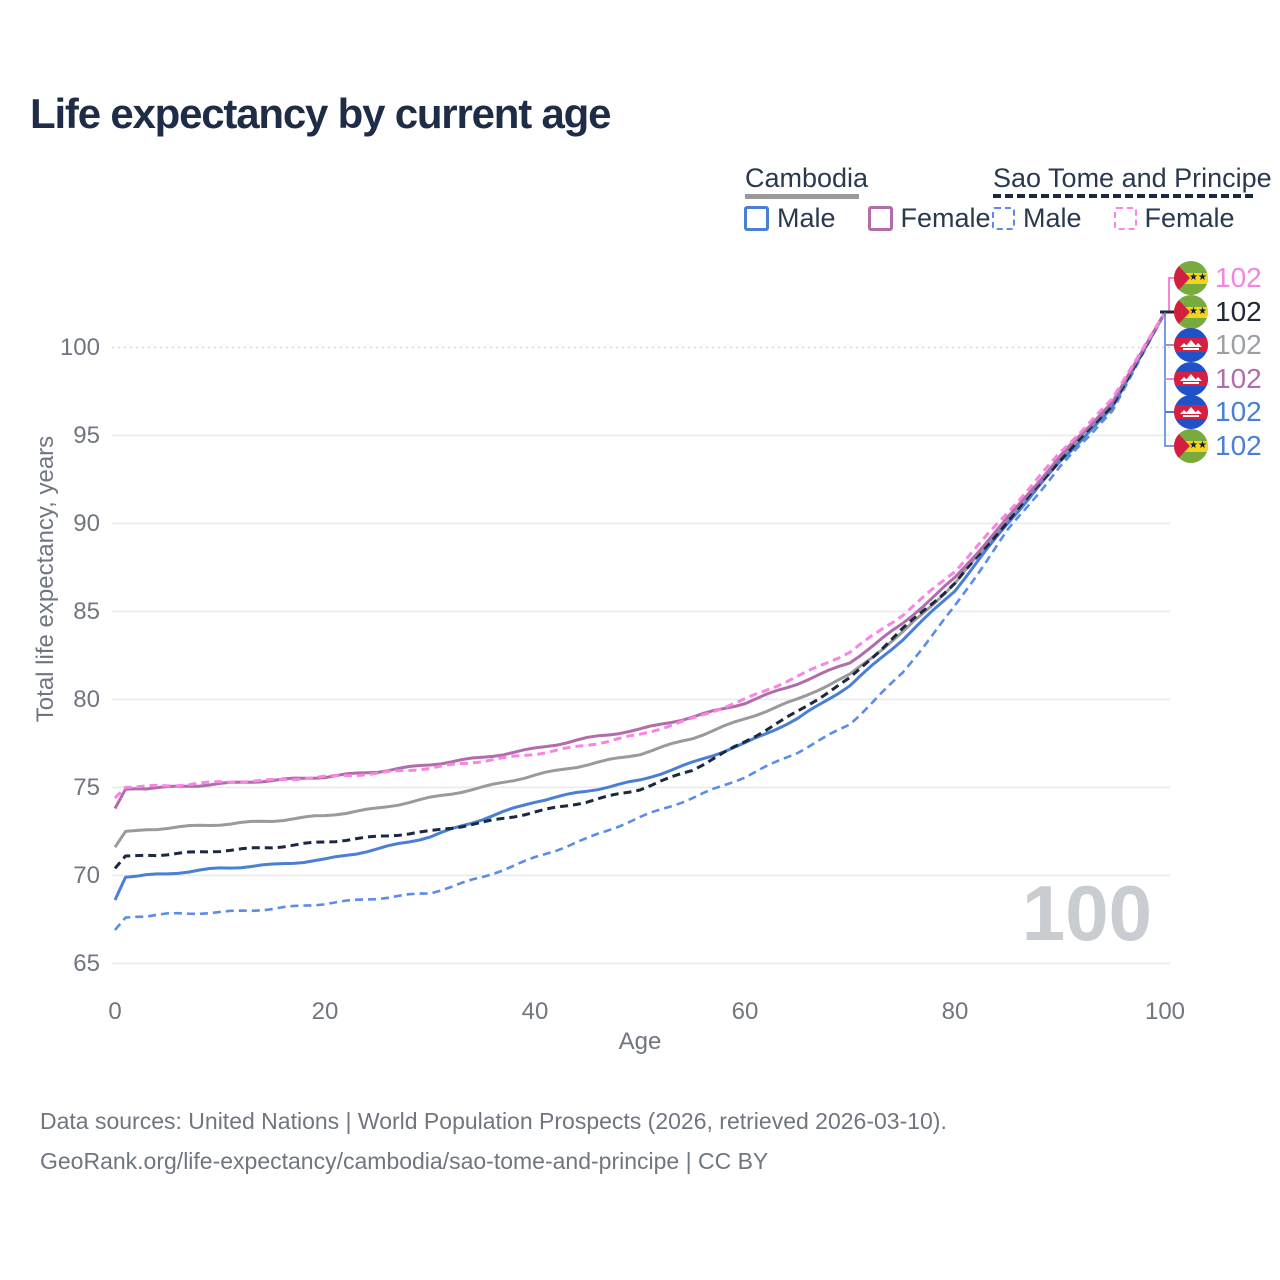 The height and width of the screenshot is (1280, 1280). What do you see at coordinates (535, 1011) in the screenshot?
I see `x-tick-40: 40` at bounding box center [535, 1011].